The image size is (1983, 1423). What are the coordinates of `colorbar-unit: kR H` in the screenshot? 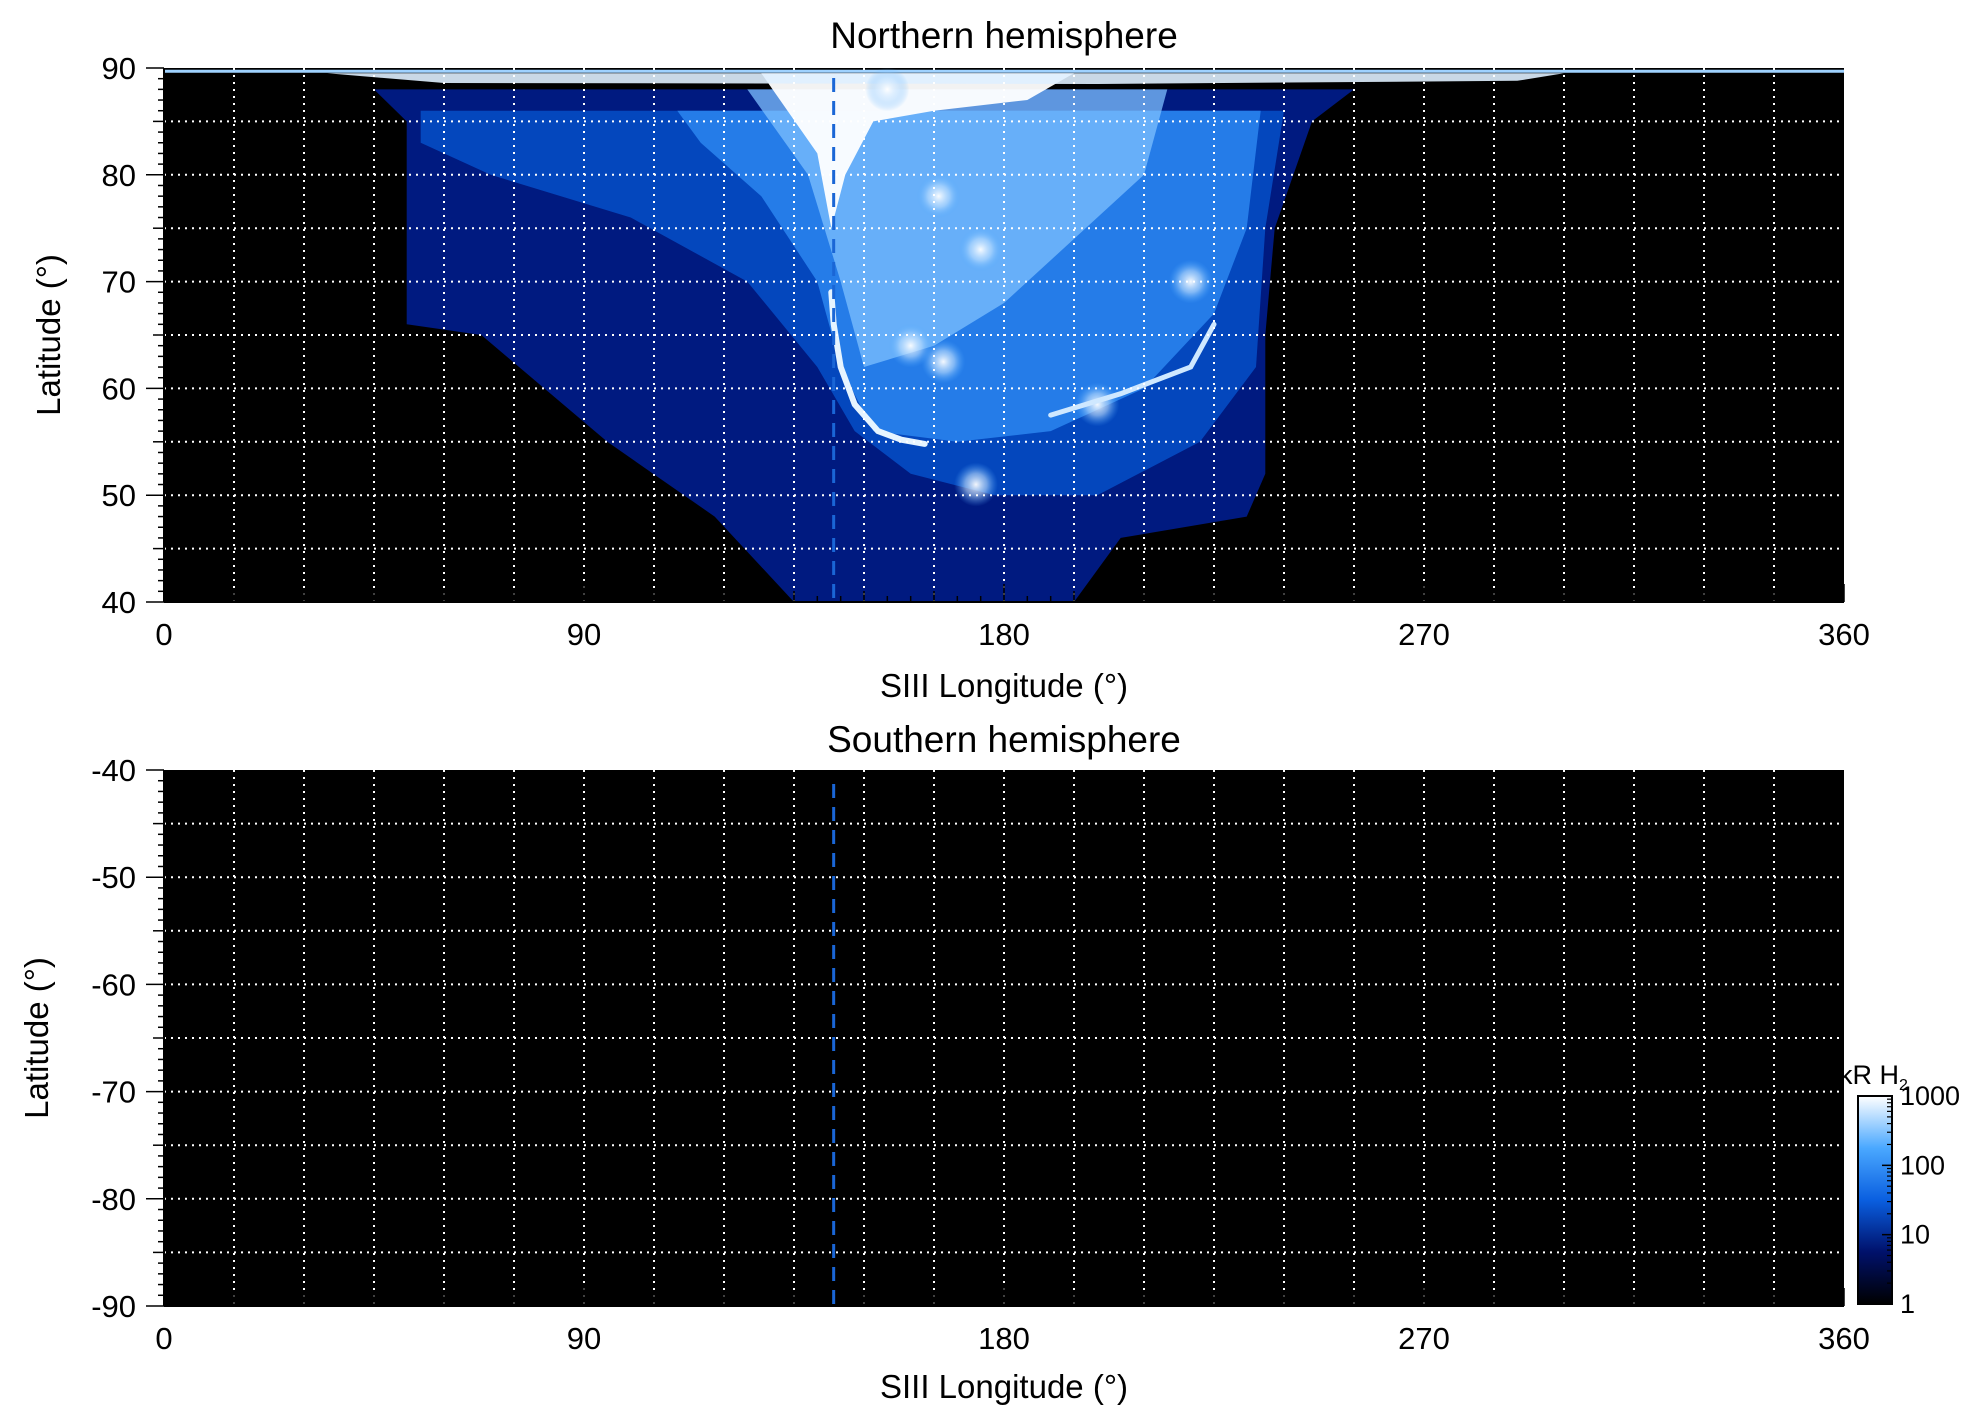 It's located at (1869, 1075).